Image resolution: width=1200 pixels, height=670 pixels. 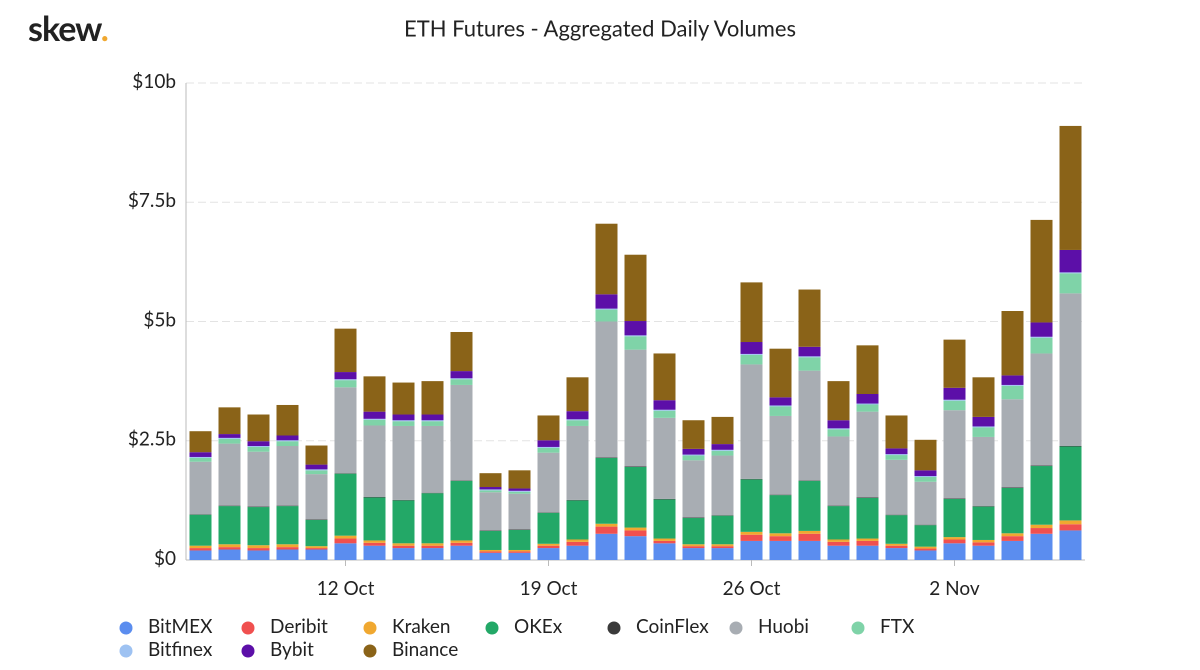 What do you see at coordinates (549, 588) in the screenshot?
I see `x-tick-label: 19 Oct` at bounding box center [549, 588].